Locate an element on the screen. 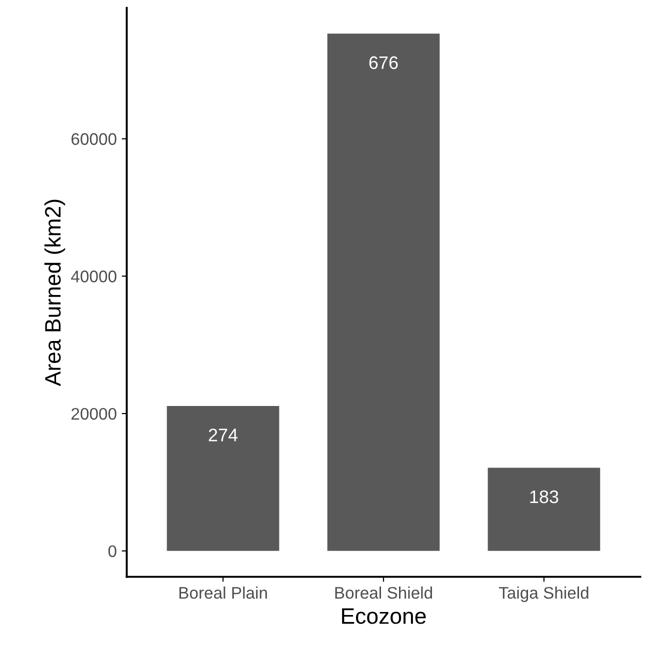 This screenshot has height=651, width=650. y-tick-label: 0 is located at coordinates (112, 551).